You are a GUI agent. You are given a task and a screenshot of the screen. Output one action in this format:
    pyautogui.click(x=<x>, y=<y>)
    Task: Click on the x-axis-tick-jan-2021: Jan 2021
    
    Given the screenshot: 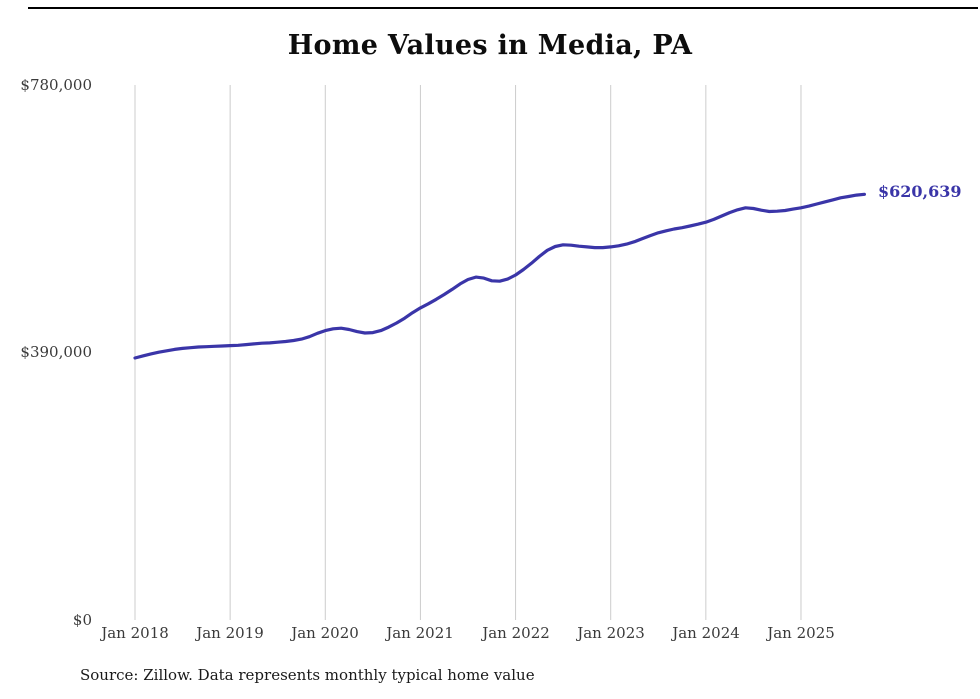 What is the action you would take?
    pyautogui.click(x=420, y=633)
    